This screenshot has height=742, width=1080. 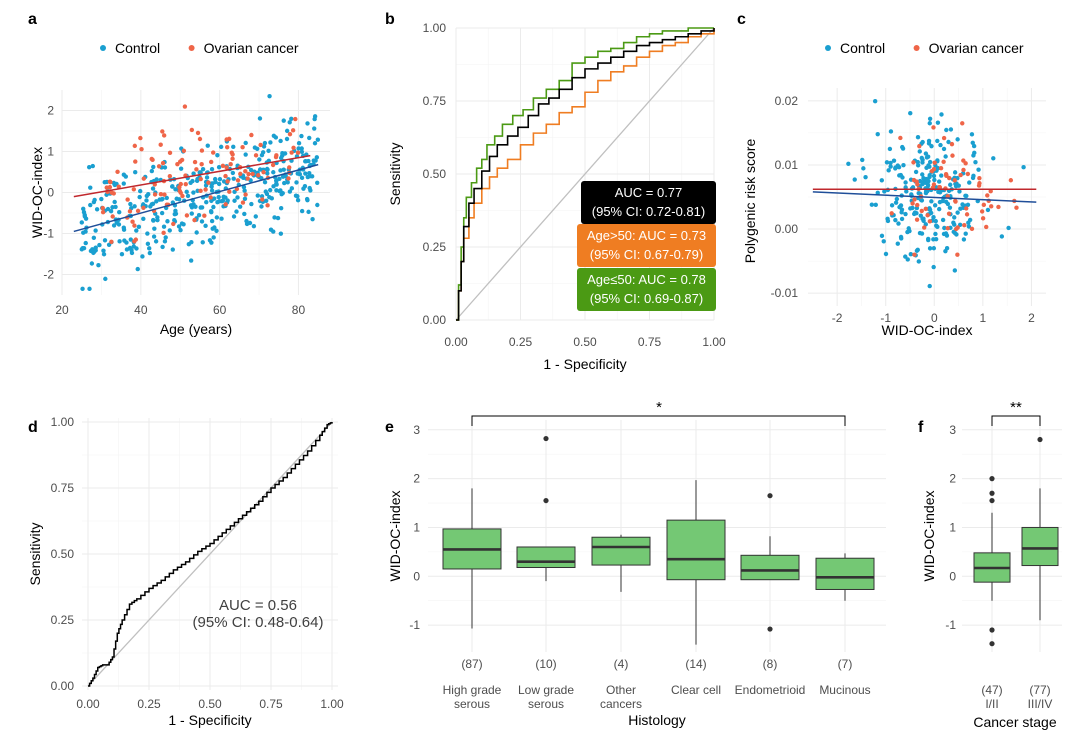 I want to click on panel-d-y-tick-label: 1.00, so click(x=63, y=422).